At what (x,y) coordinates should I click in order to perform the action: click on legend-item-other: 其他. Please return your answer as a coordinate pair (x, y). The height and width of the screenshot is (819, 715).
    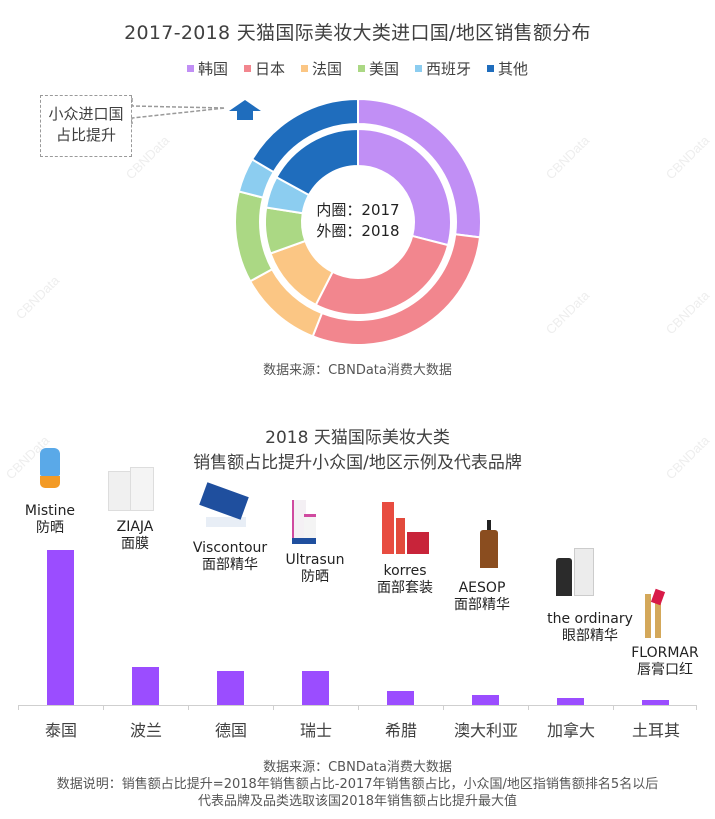
    Looking at the image, I should click on (507, 68).